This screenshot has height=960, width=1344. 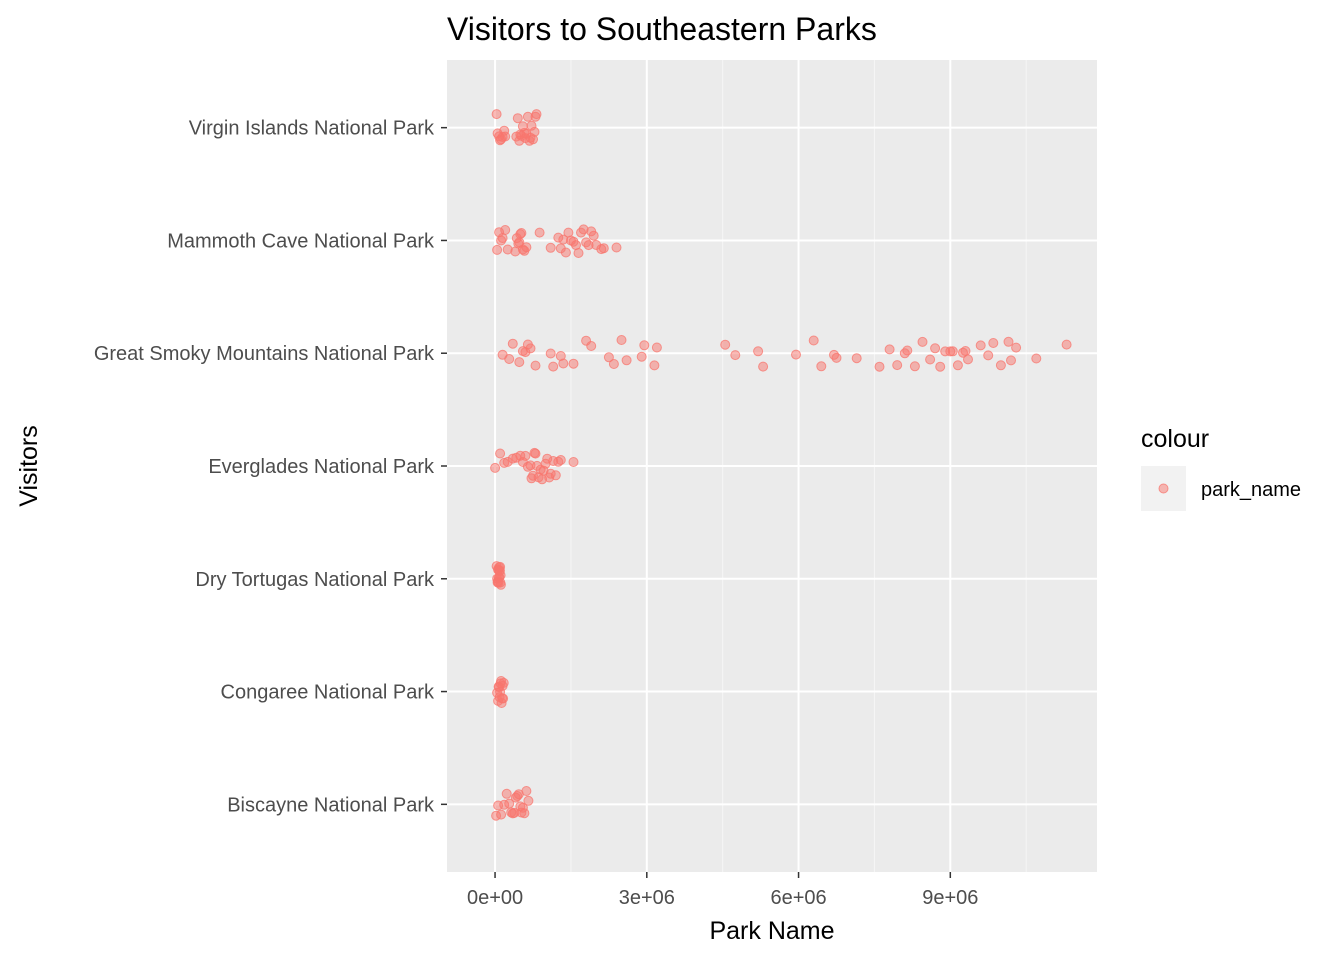 What do you see at coordinates (1163, 488) in the screenshot?
I see `legend-key-point` at bounding box center [1163, 488].